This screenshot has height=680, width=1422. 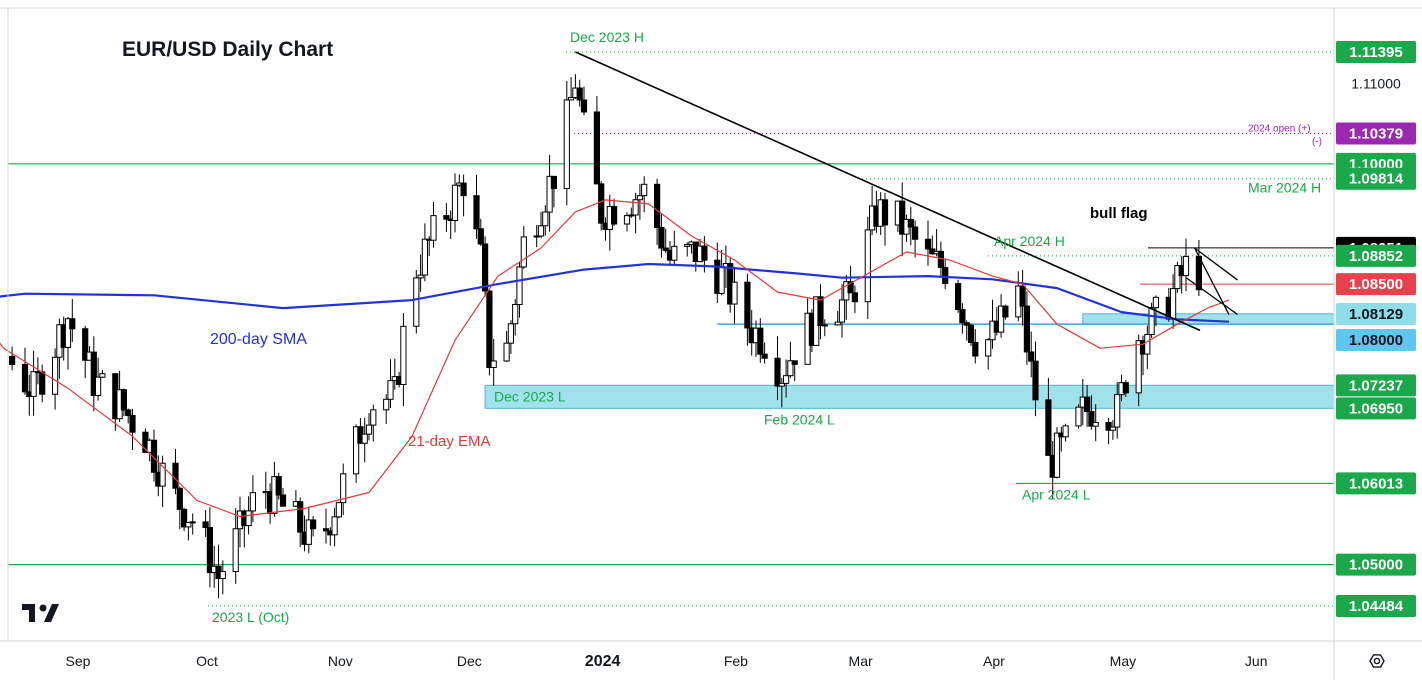 I want to click on tradingview-logo, so click(x=40, y=613).